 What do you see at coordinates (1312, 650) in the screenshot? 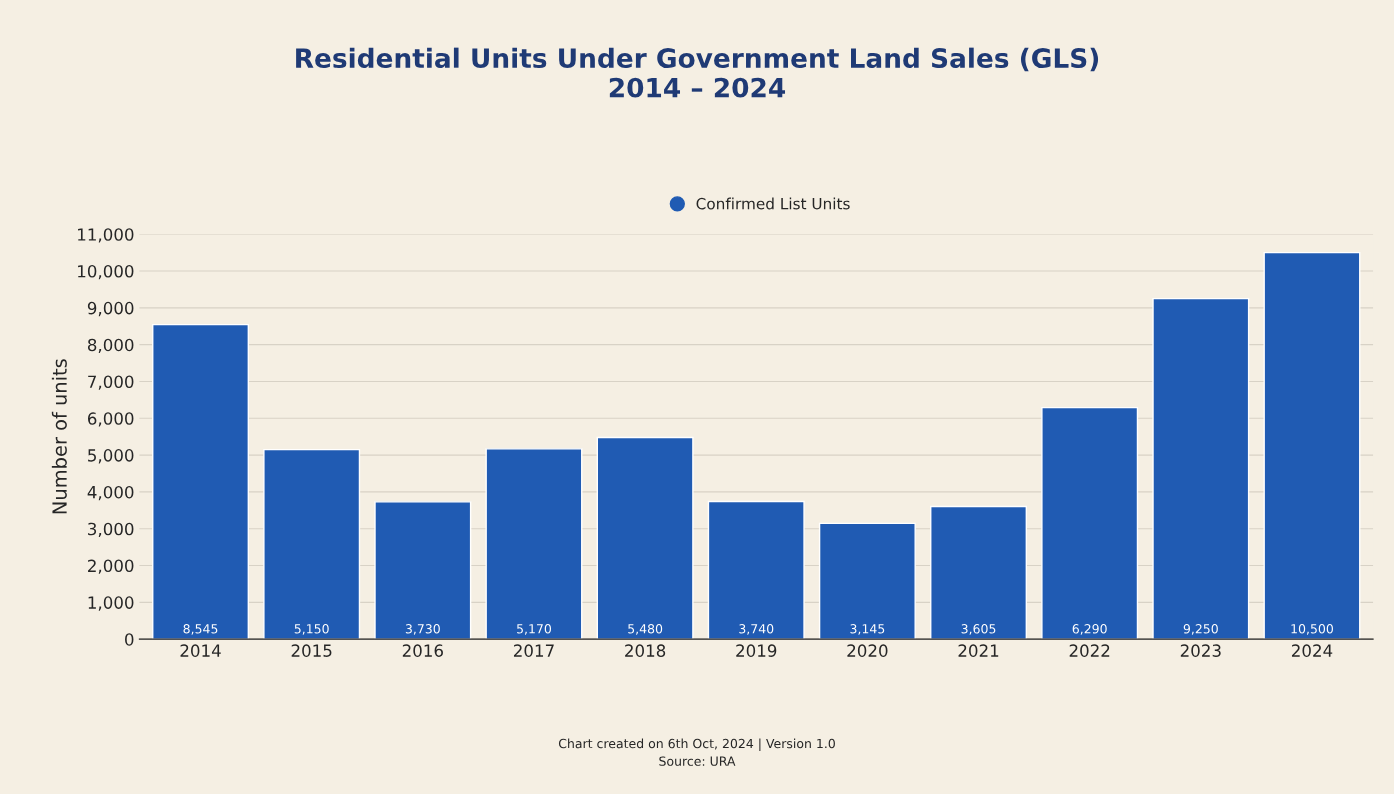
I see `x-tick-label: 2024` at bounding box center [1312, 650].